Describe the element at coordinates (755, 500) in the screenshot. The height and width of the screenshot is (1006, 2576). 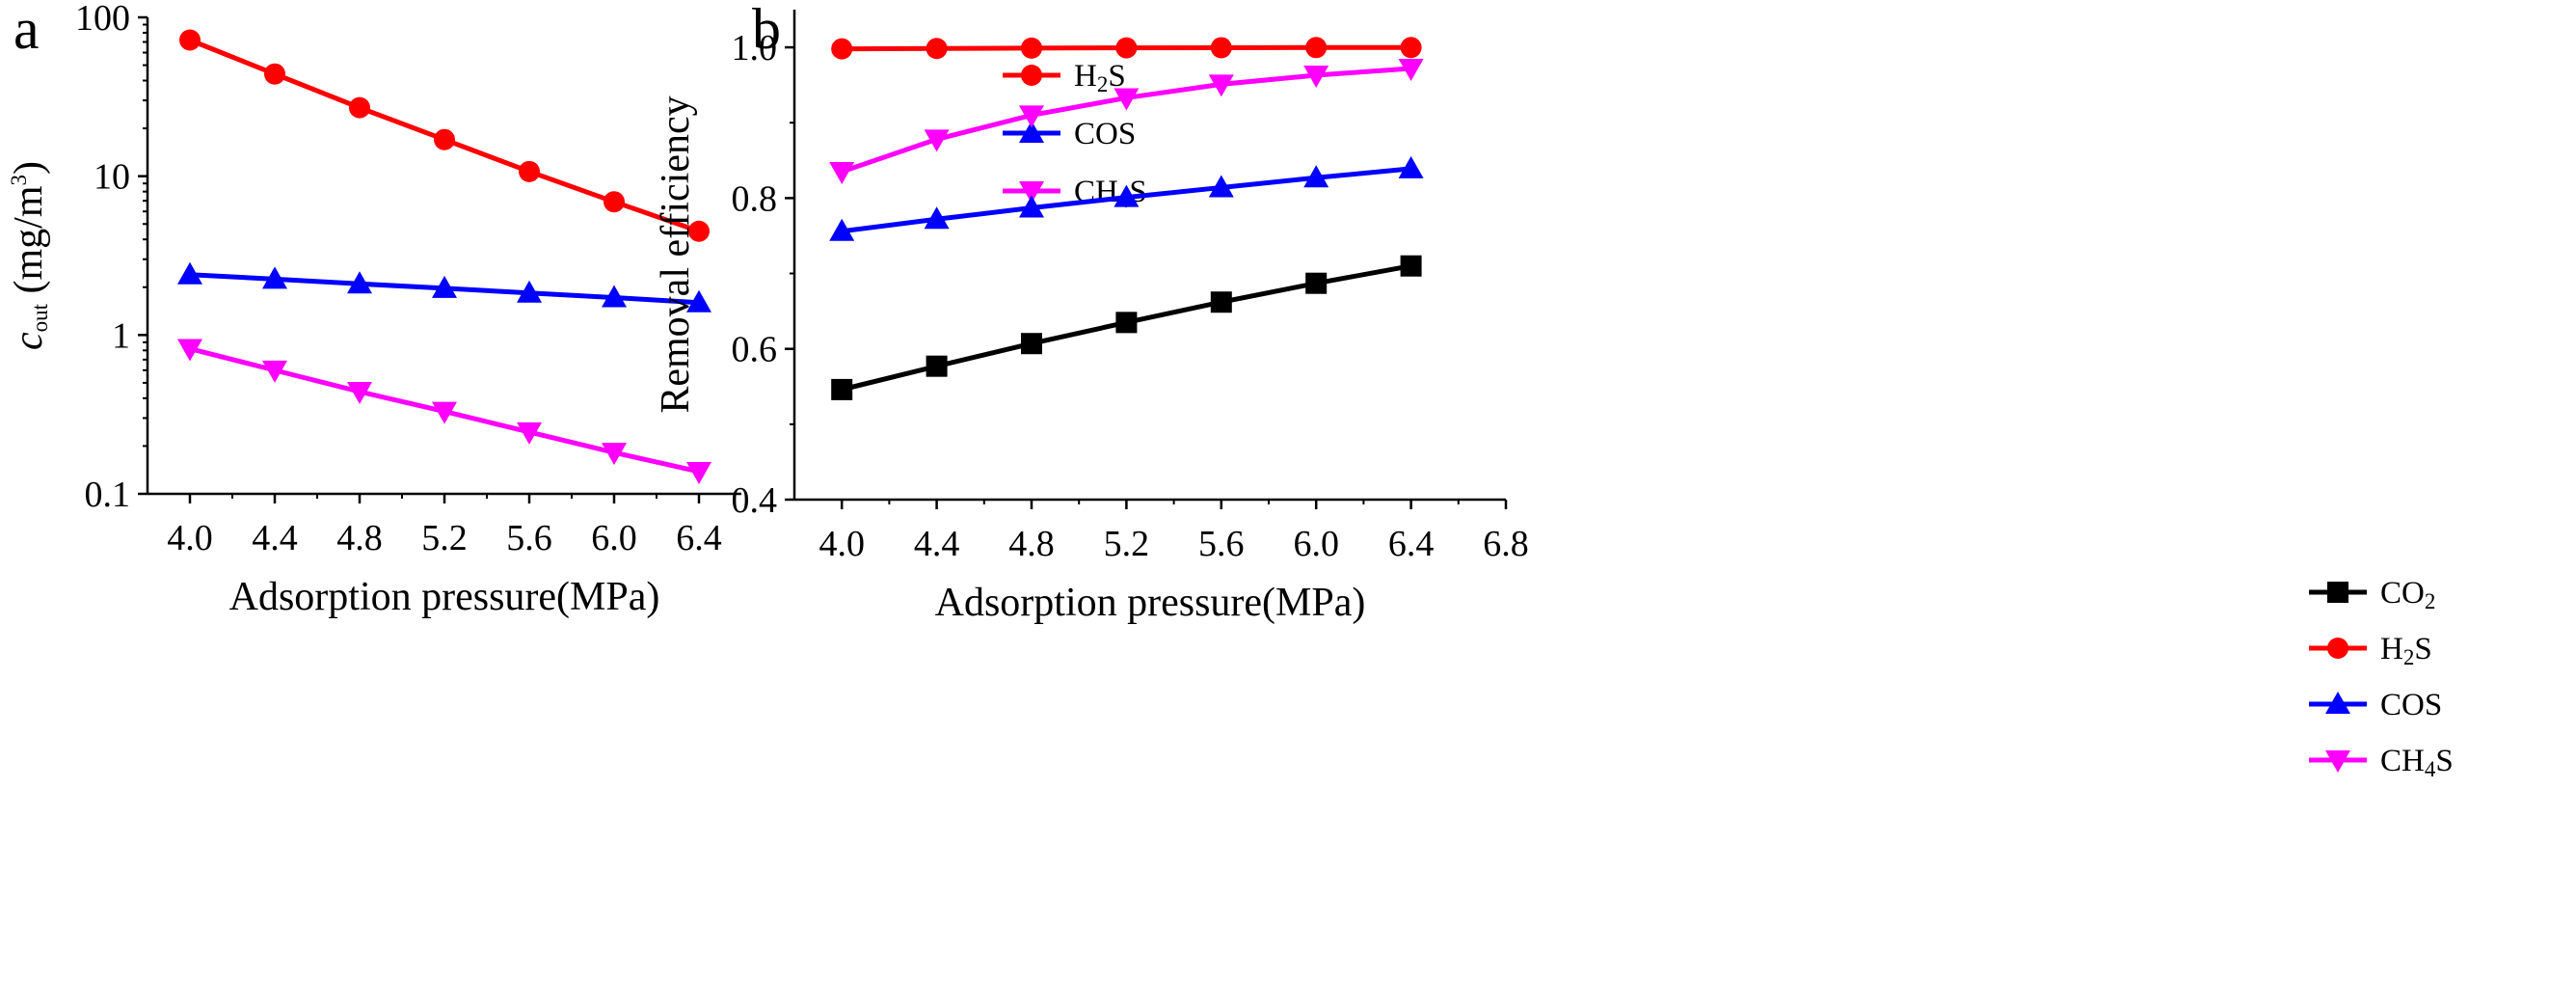
I see `y-tick-label: 0.4` at that location.